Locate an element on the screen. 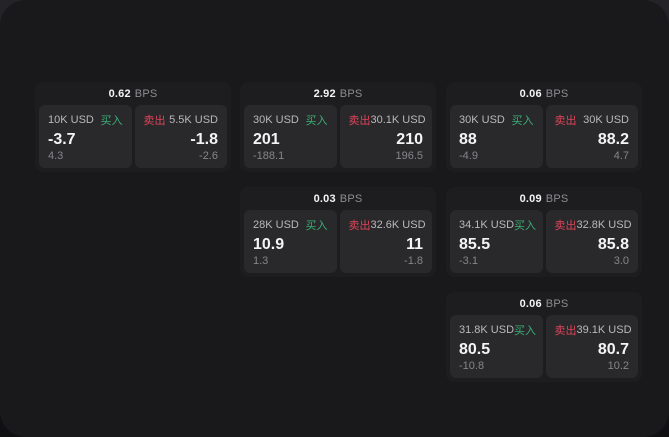 This screenshot has width=669, height=437. buy-delta: -3.1 is located at coordinates (468, 261).